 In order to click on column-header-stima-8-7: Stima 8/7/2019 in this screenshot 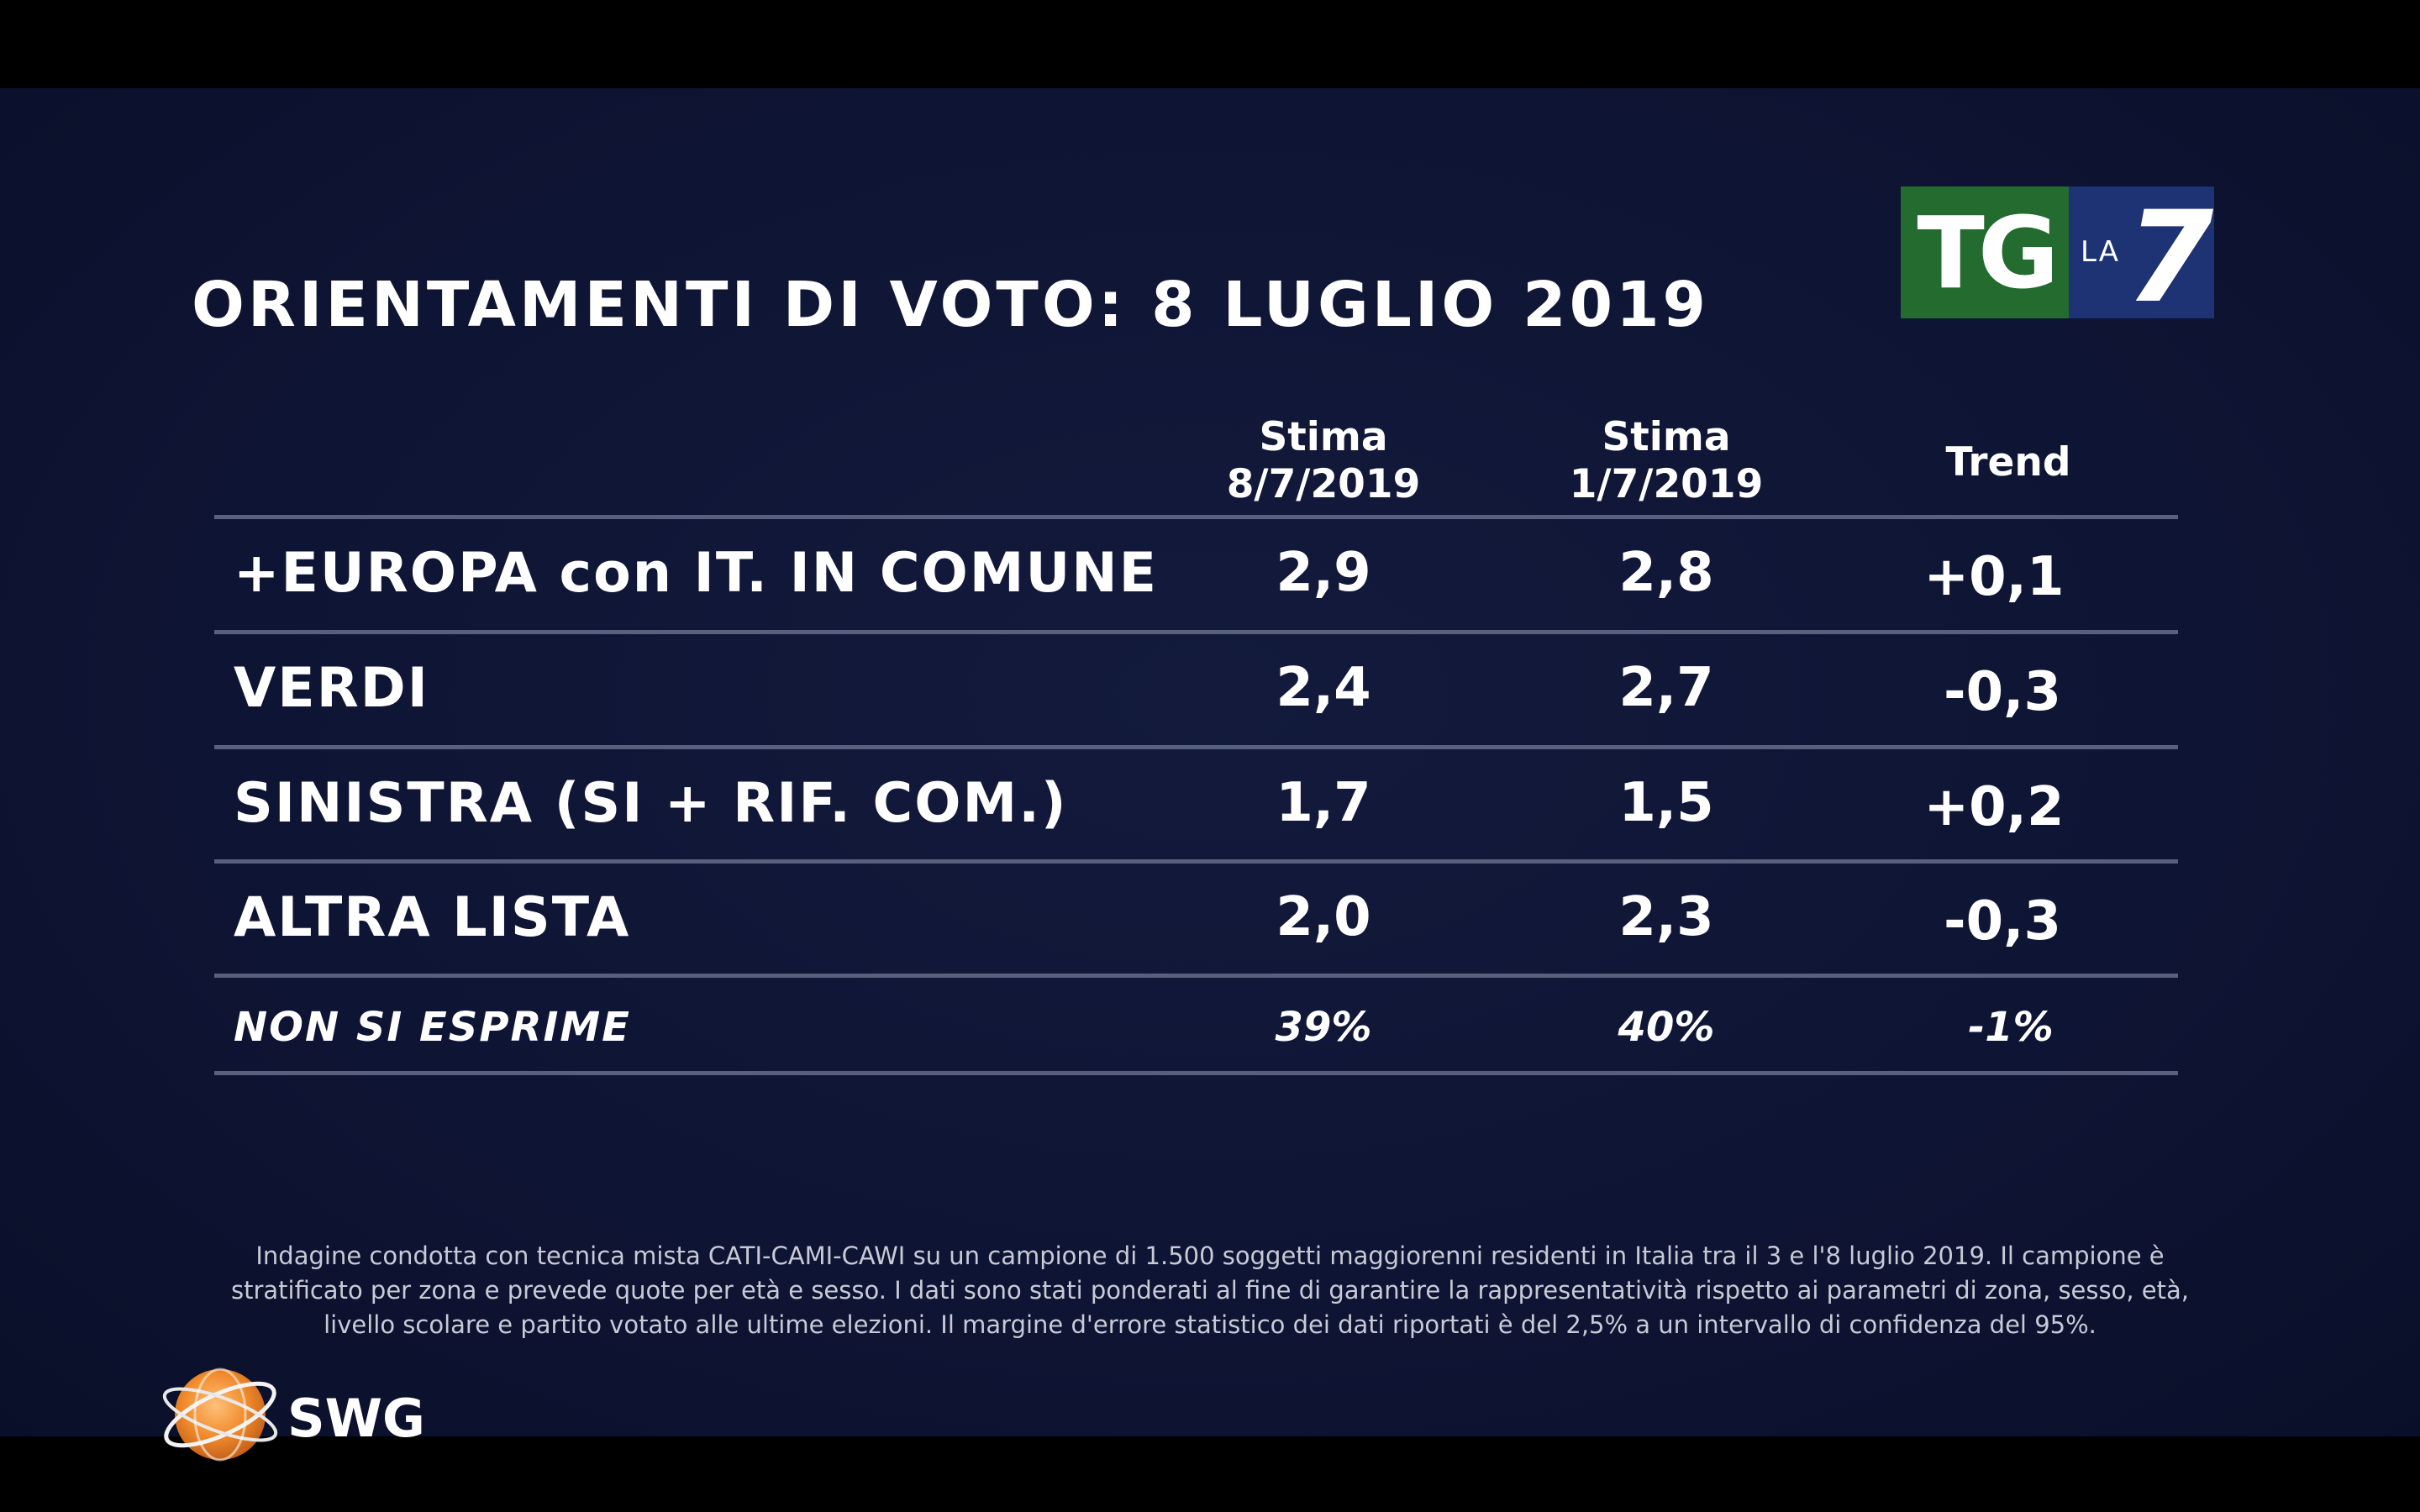, I will do `click(1323, 461)`.